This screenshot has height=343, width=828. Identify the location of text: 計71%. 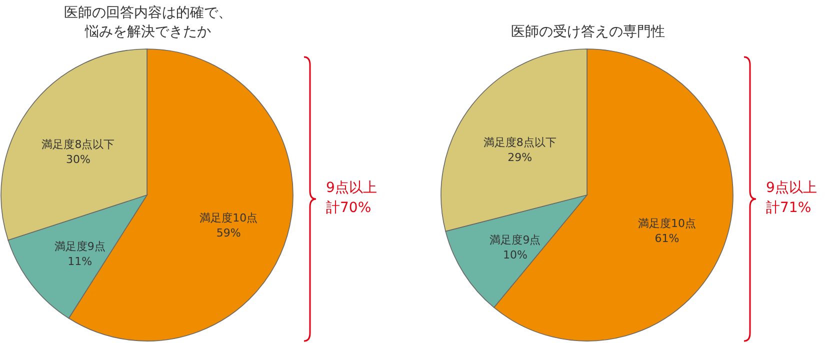
(789, 208).